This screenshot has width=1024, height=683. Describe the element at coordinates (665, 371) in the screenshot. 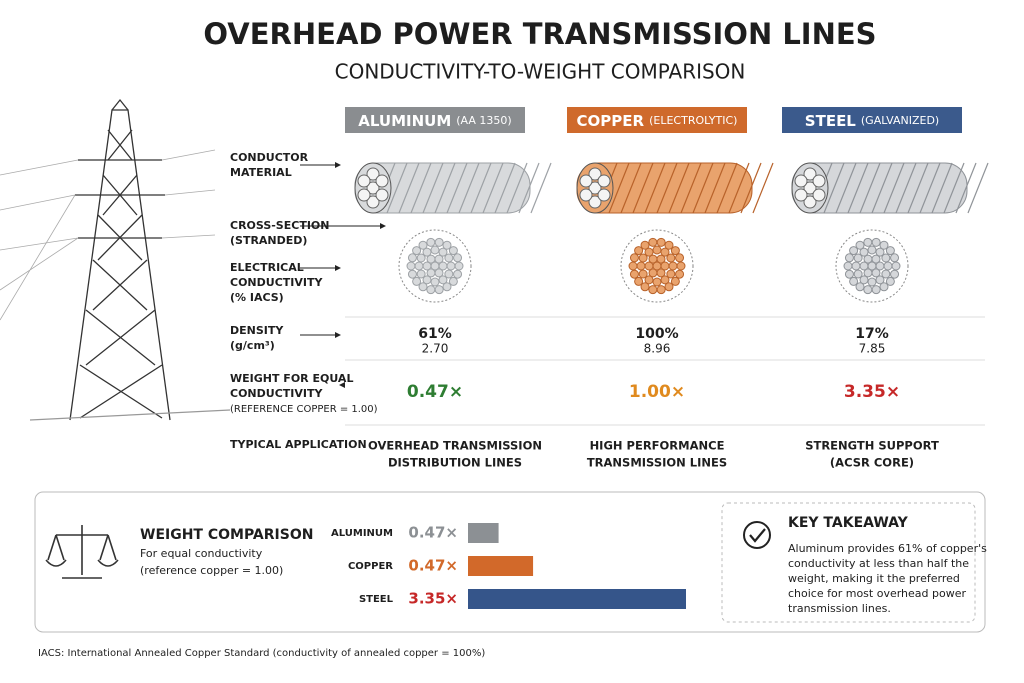

I see `dividers` at that location.